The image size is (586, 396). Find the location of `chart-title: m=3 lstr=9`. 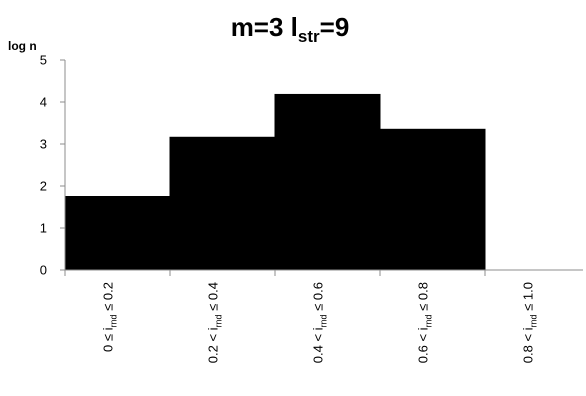

chart-title: m=3 lstr=9 is located at coordinates (290, 29).